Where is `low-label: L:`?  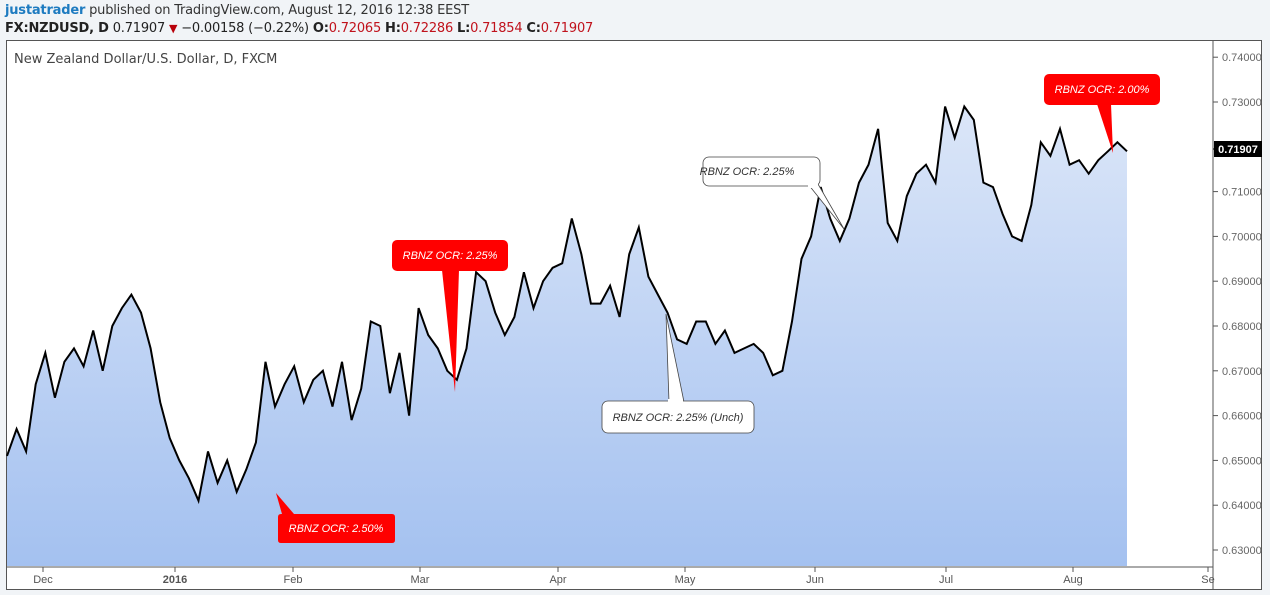
low-label: L: is located at coordinates (464, 28).